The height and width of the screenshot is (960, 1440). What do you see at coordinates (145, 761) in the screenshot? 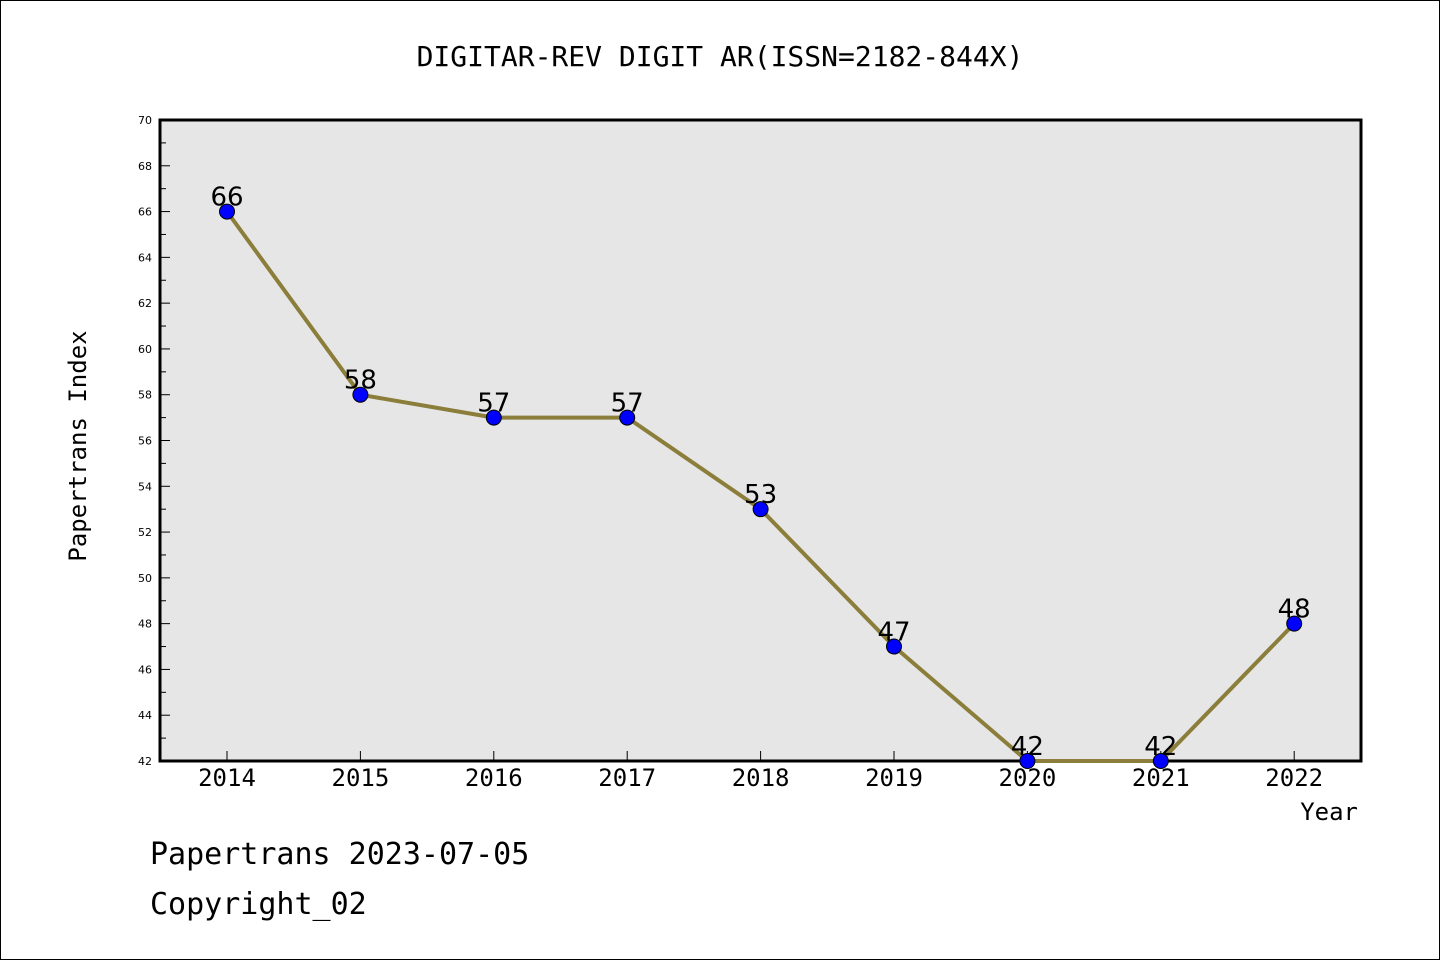
I see `y-tick-label: 42` at bounding box center [145, 761].